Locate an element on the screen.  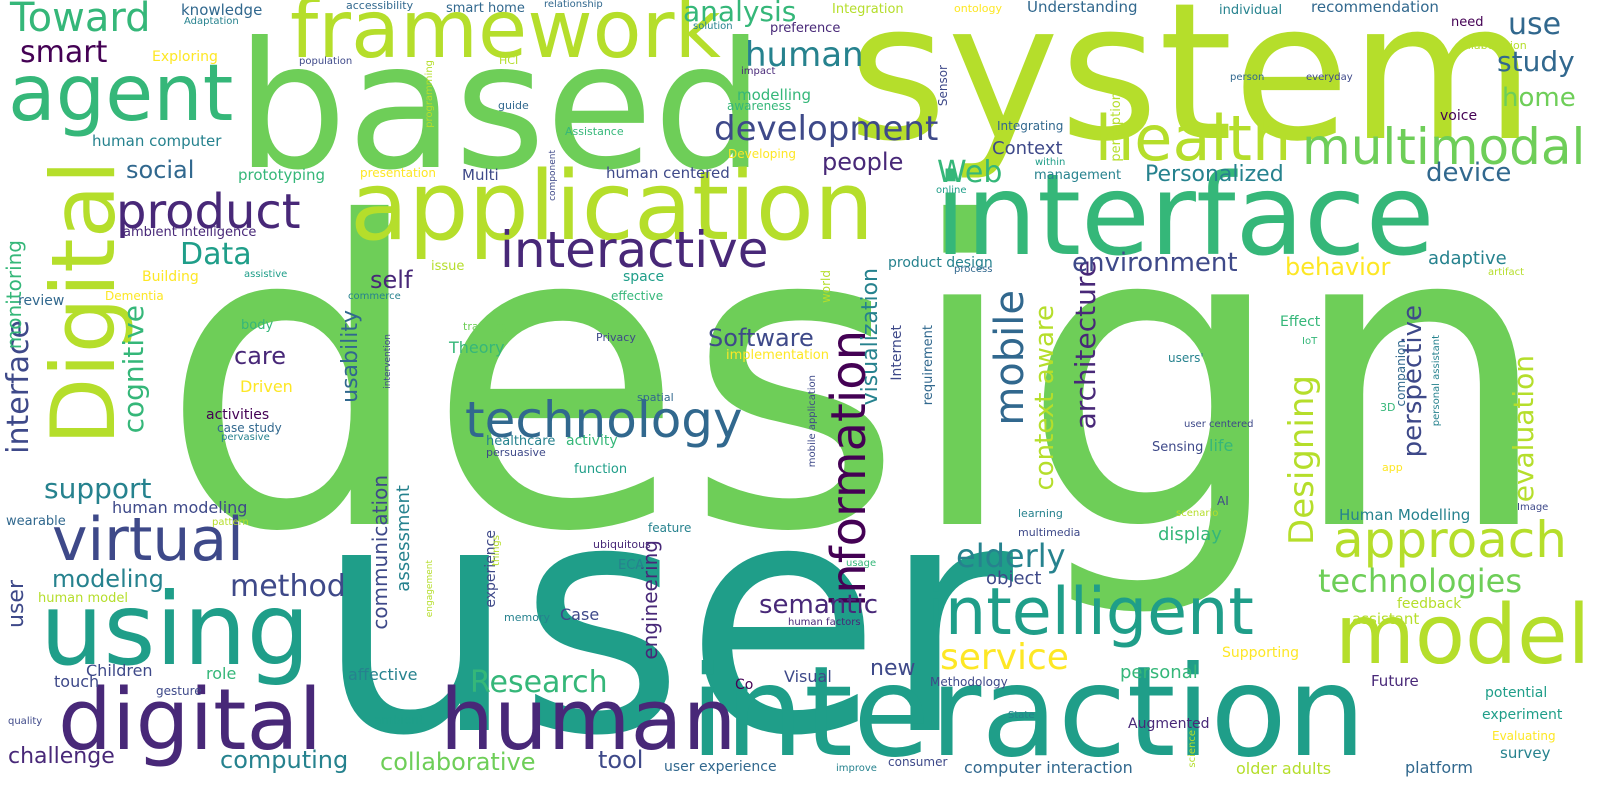
word-modeling: modeling is located at coordinates (108, 579).